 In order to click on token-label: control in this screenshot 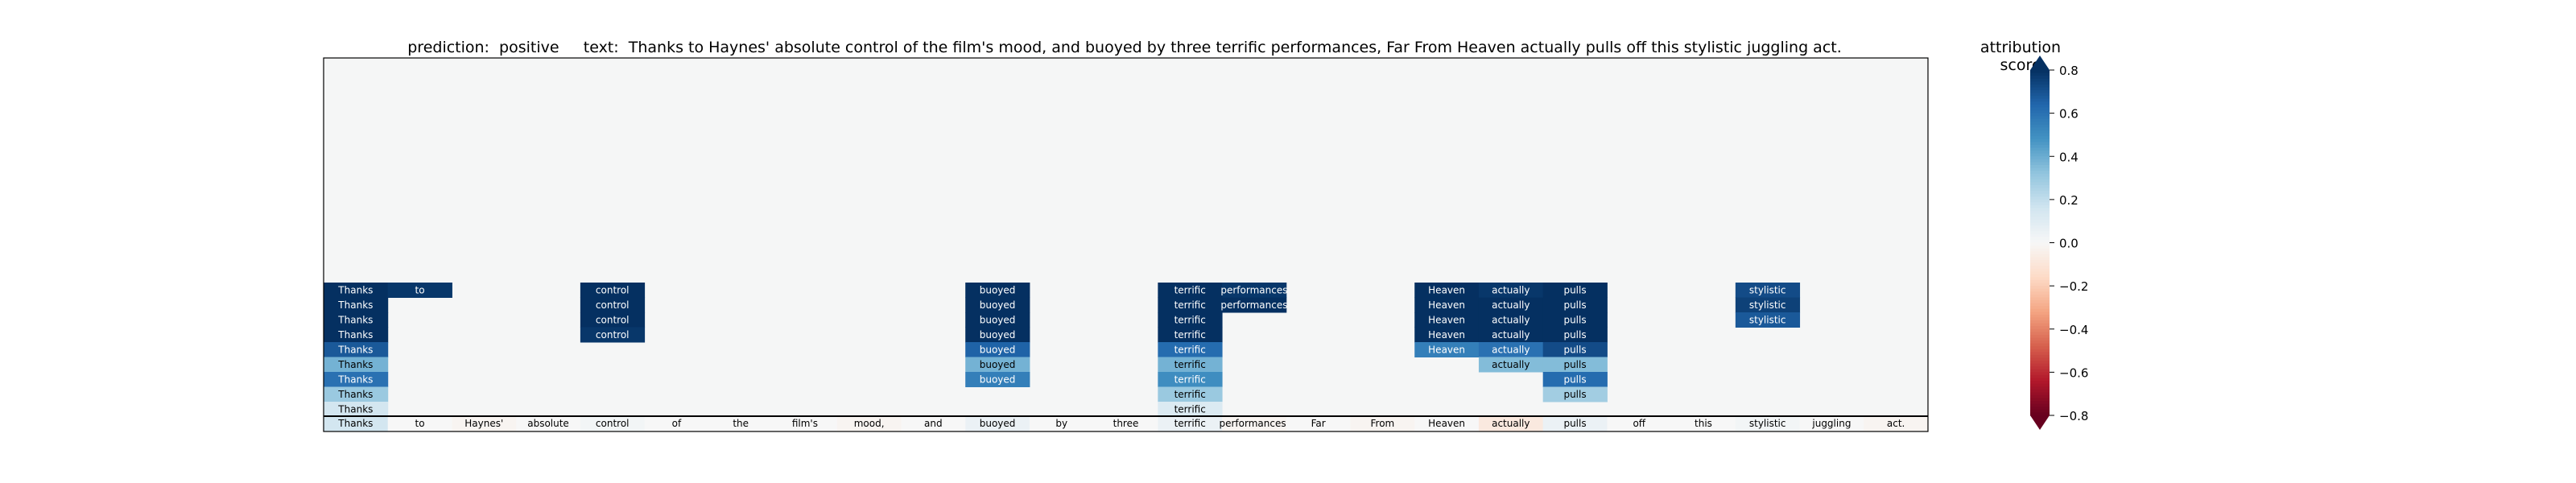, I will do `click(613, 423)`.